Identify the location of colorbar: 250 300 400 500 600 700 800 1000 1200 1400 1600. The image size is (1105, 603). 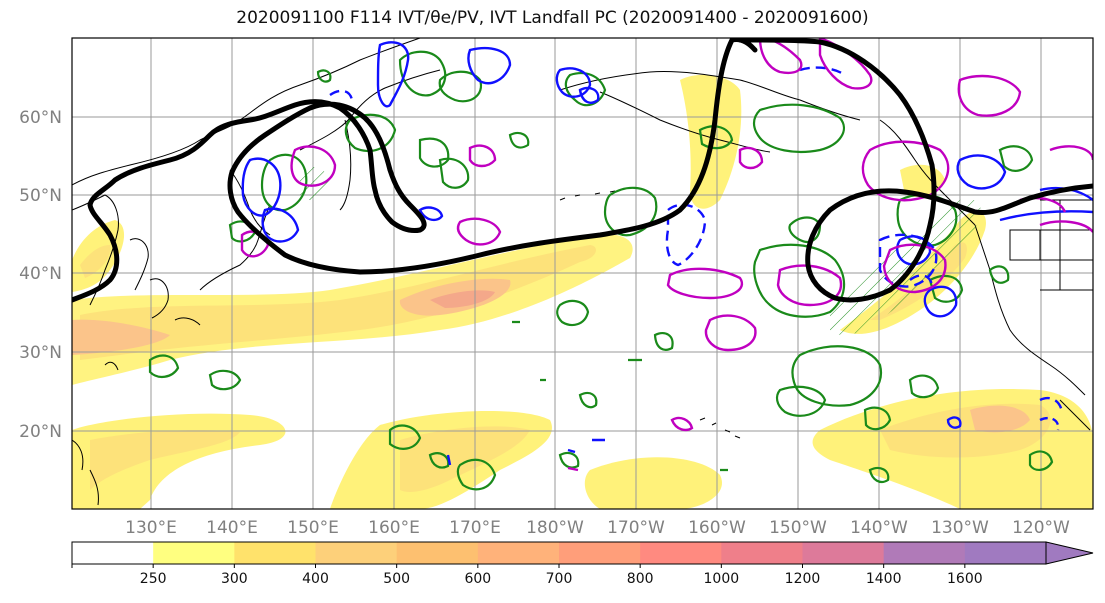
(582, 564).